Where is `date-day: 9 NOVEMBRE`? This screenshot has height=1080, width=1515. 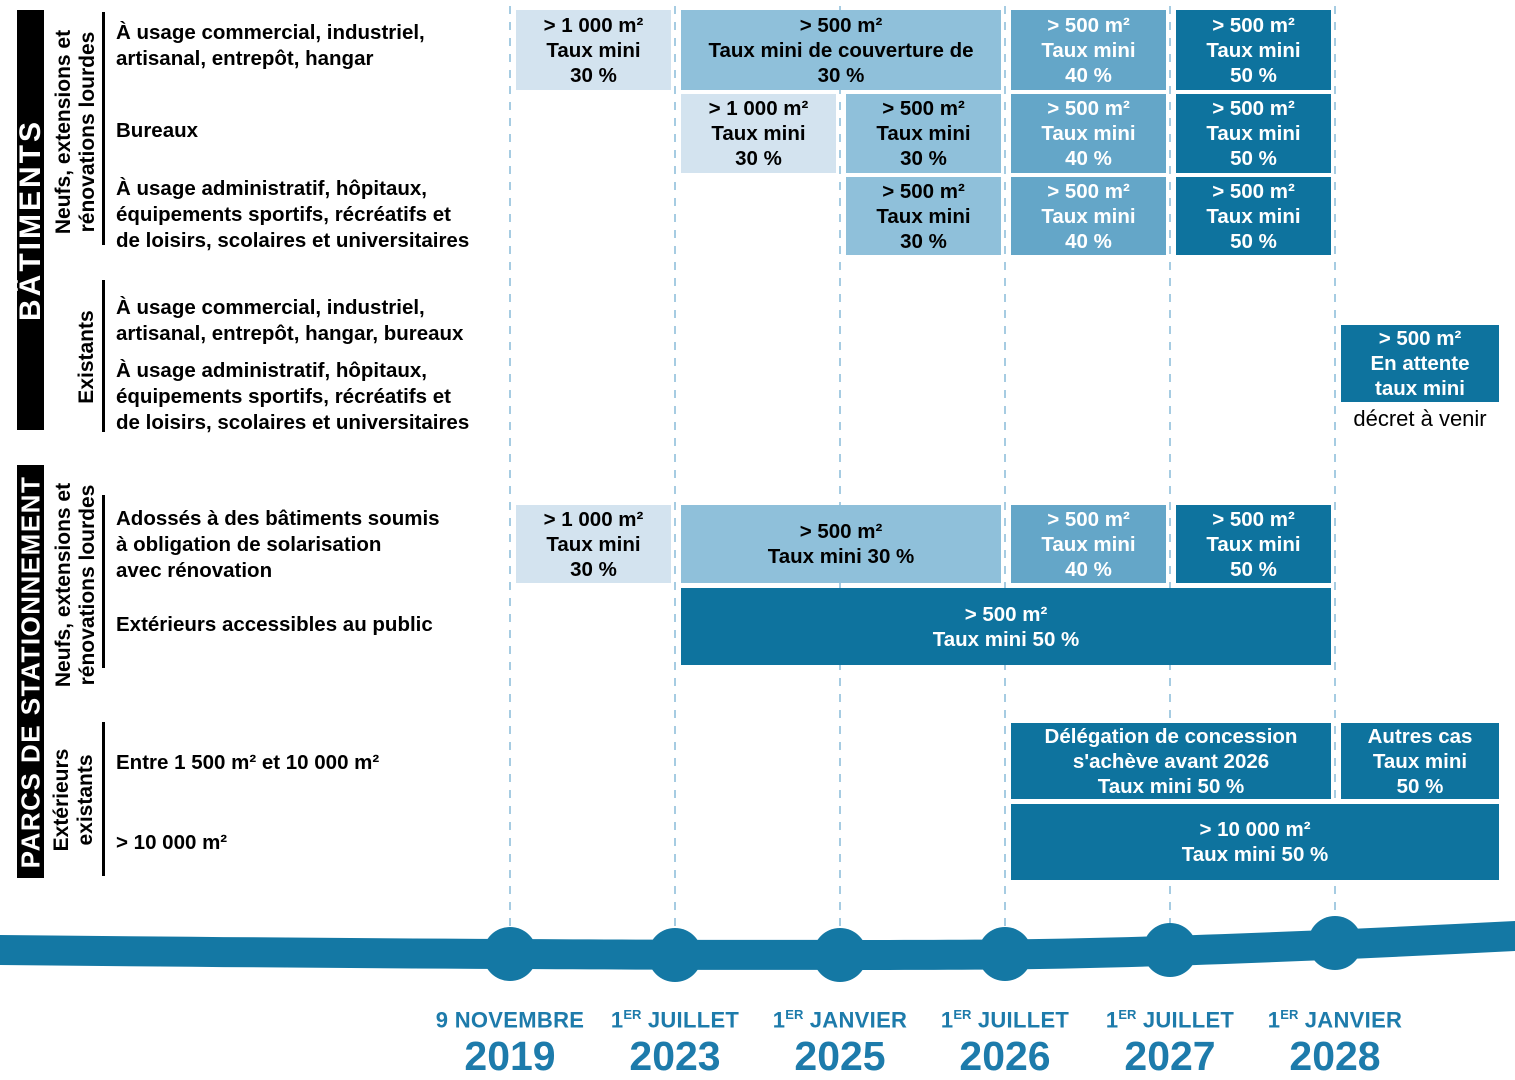 date-day: 9 NOVEMBRE is located at coordinates (510, 1020).